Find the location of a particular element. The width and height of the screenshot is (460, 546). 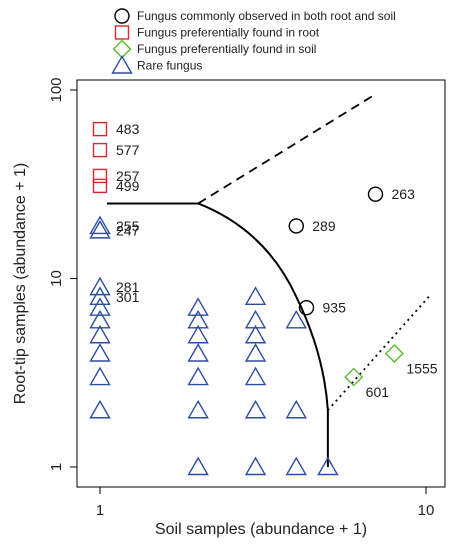

y-tick-label: 100 is located at coordinates (56, 89).